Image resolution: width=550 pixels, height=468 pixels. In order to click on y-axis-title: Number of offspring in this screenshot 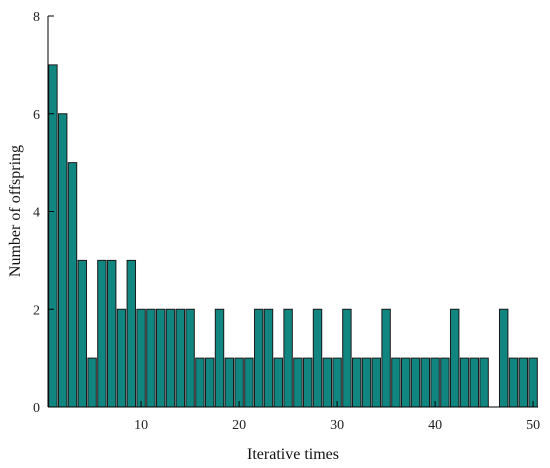, I will do `click(15, 211)`.